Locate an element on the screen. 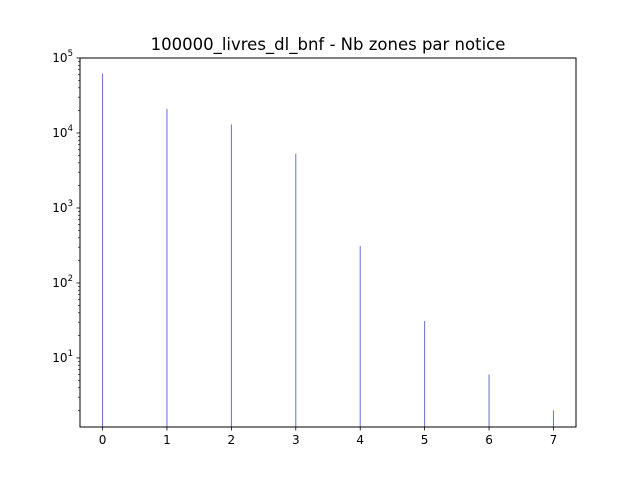  x-tick-label-6: 6 is located at coordinates (489, 440).